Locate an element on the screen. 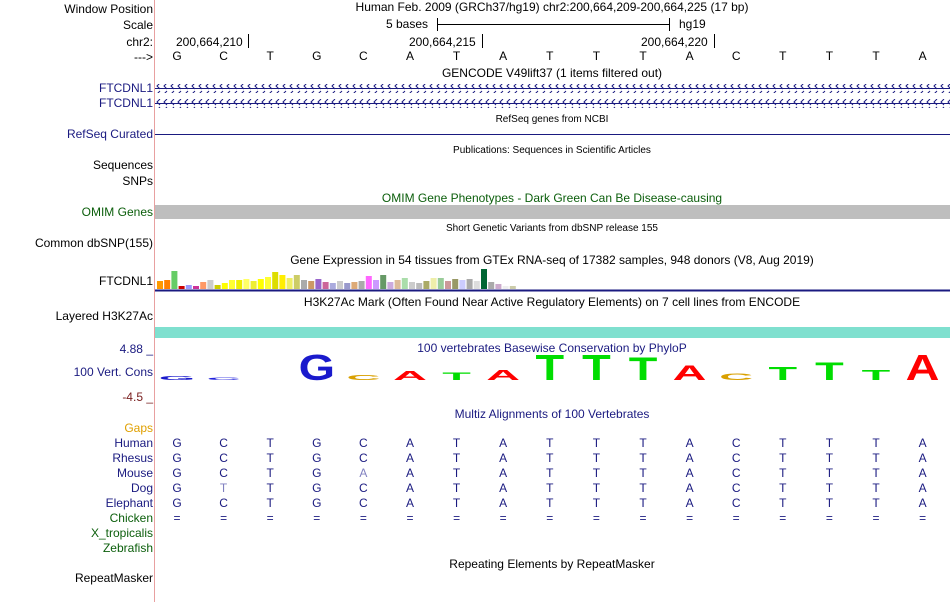 The height and width of the screenshot is (602, 950). cons-label: 100 Vert. Cons is located at coordinates (113, 372).